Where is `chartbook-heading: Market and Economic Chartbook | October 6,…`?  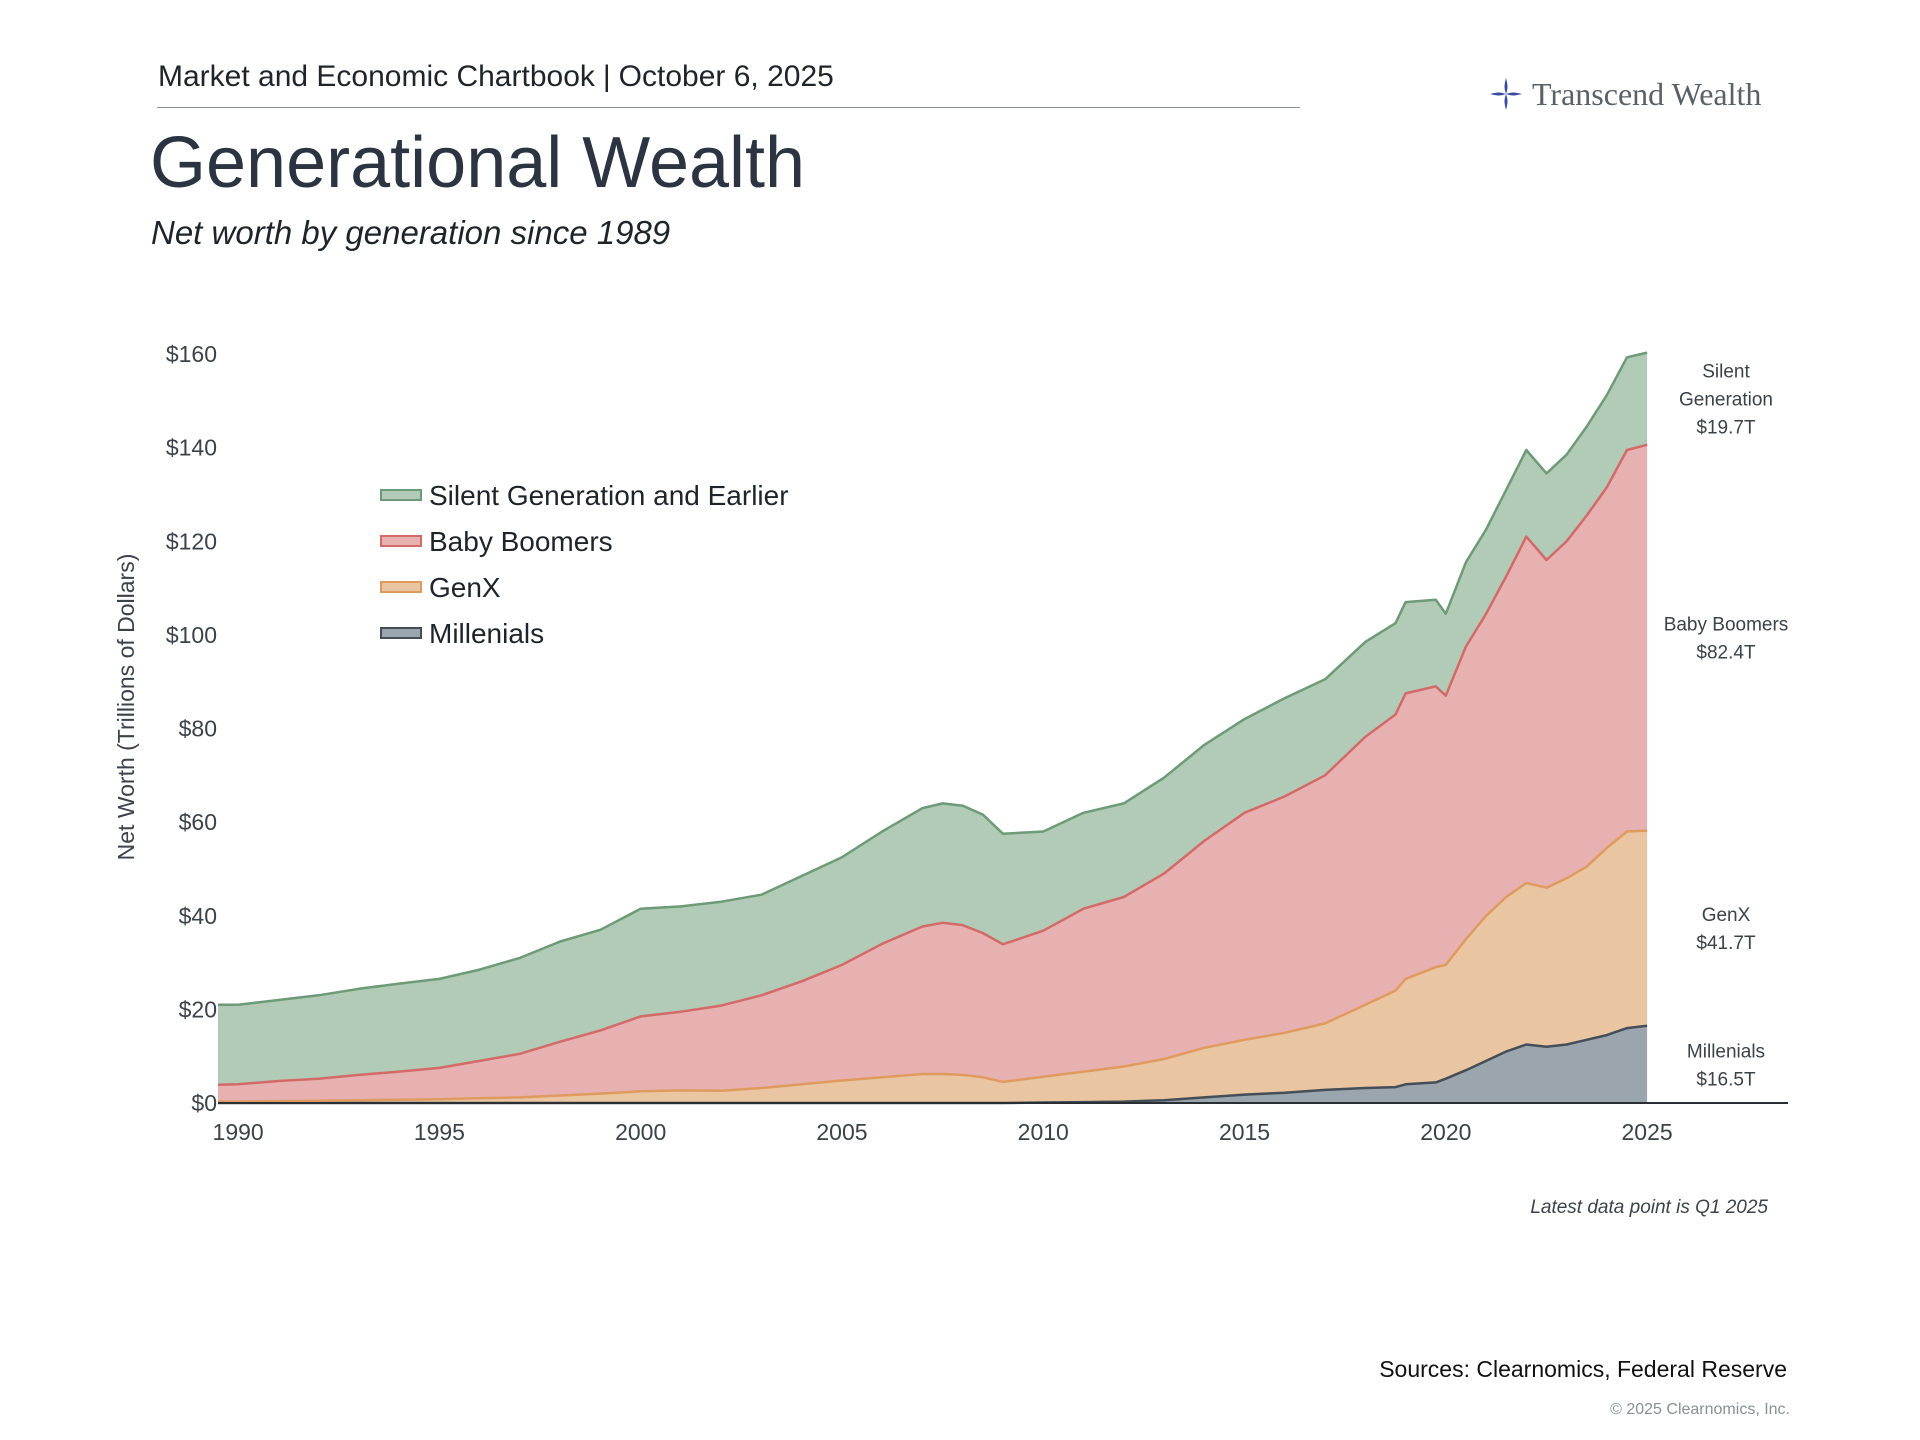
chartbook-heading: Market and Economic Chartbook | October 6,… is located at coordinates (496, 77).